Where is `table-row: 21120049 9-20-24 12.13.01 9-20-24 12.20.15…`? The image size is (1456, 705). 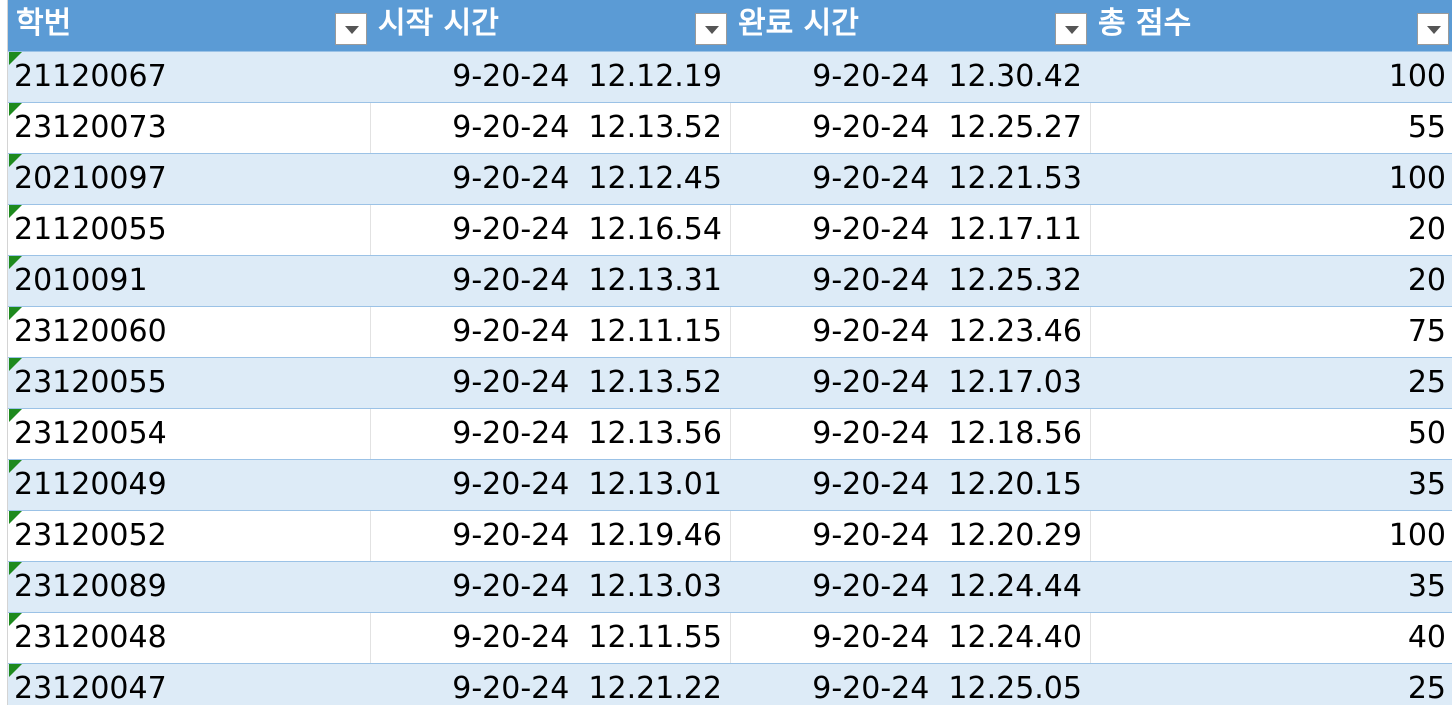
table-row: 21120049 9-20-24 12.13.01 9-20-24 12.20.15… is located at coordinates (730, 484).